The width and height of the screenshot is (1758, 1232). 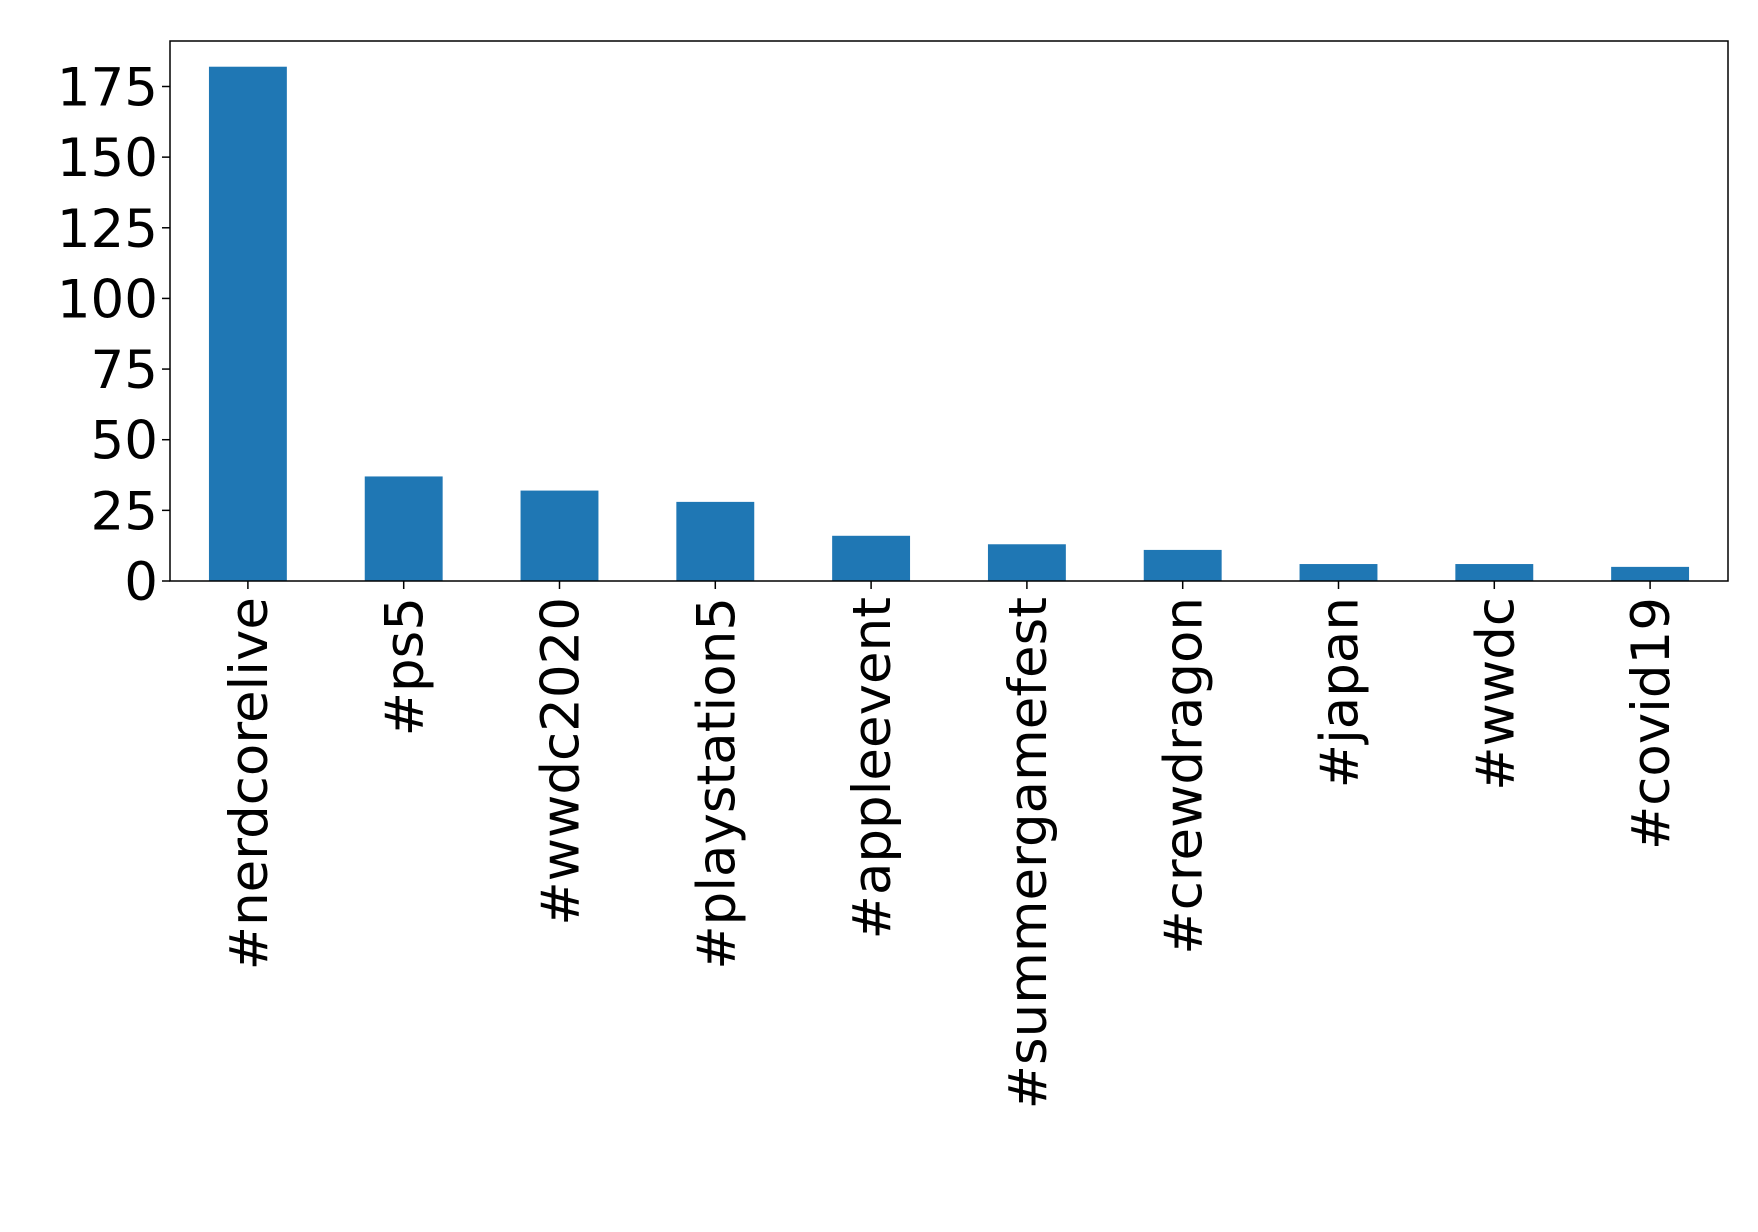 What do you see at coordinates (1495, 694) in the screenshot?
I see `x-tick-label: #wwdc` at bounding box center [1495, 694].